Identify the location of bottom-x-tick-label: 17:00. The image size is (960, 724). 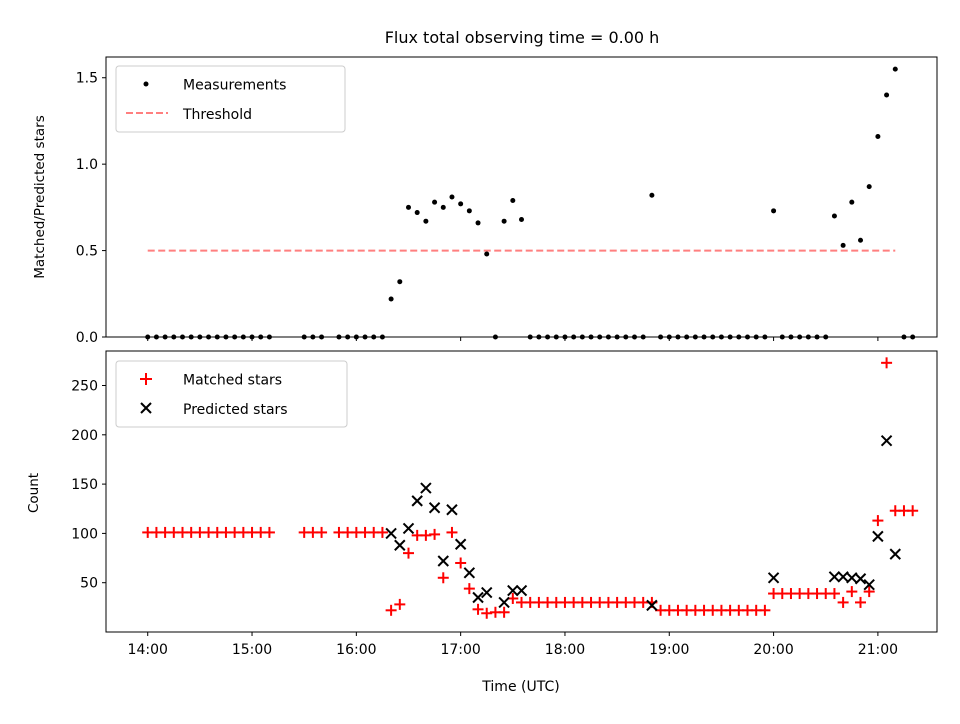
(460, 650).